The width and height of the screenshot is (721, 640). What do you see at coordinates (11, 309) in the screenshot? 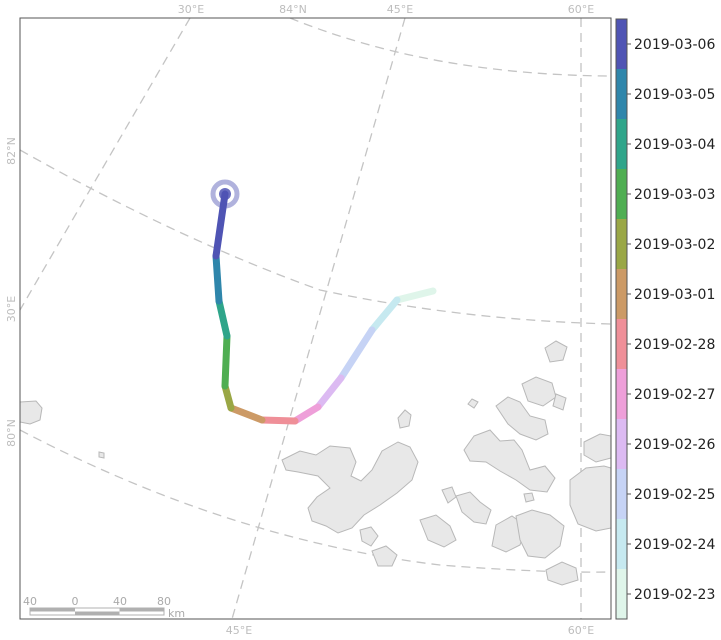
I see `label-left-30e: 30°E` at bounding box center [11, 309].